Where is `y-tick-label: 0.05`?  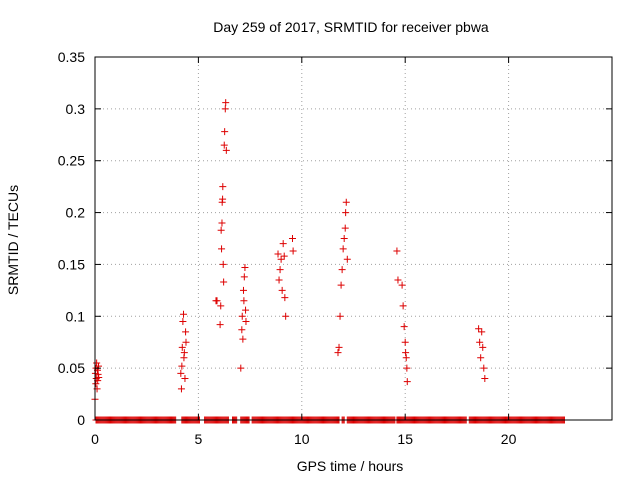 y-tick-label: 0.05 is located at coordinates (71, 368).